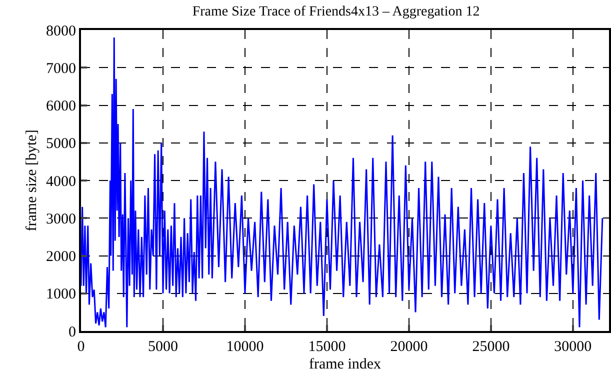  What do you see at coordinates (61, 144) in the screenshot?
I see `y-tick-label: 5000` at bounding box center [61, 144].